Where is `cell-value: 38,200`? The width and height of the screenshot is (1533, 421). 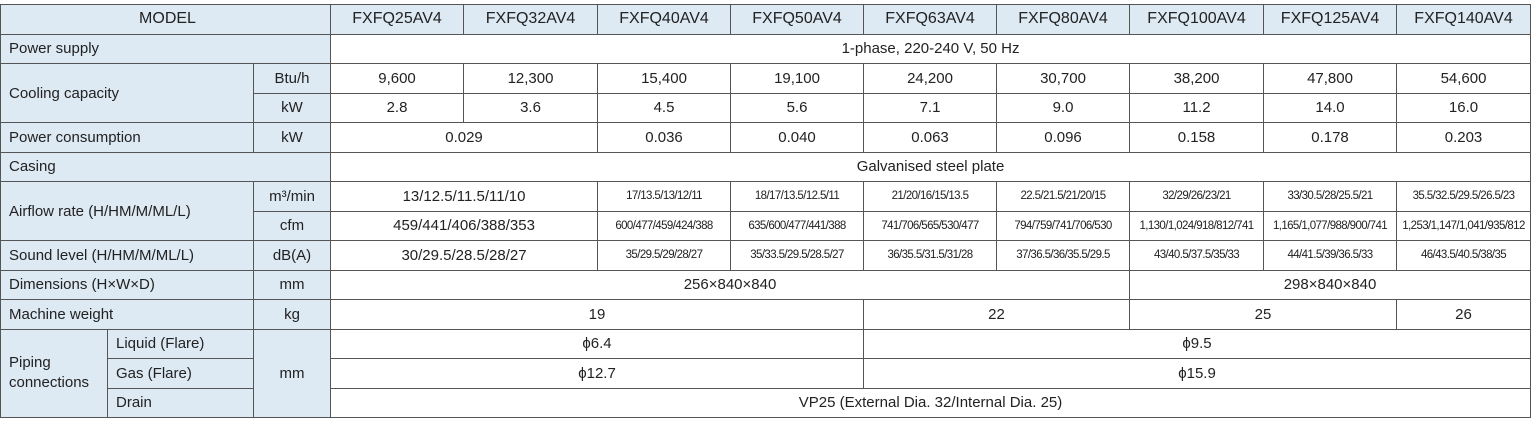 cell-value: 38,200 is located at coordinates (1197, 78).